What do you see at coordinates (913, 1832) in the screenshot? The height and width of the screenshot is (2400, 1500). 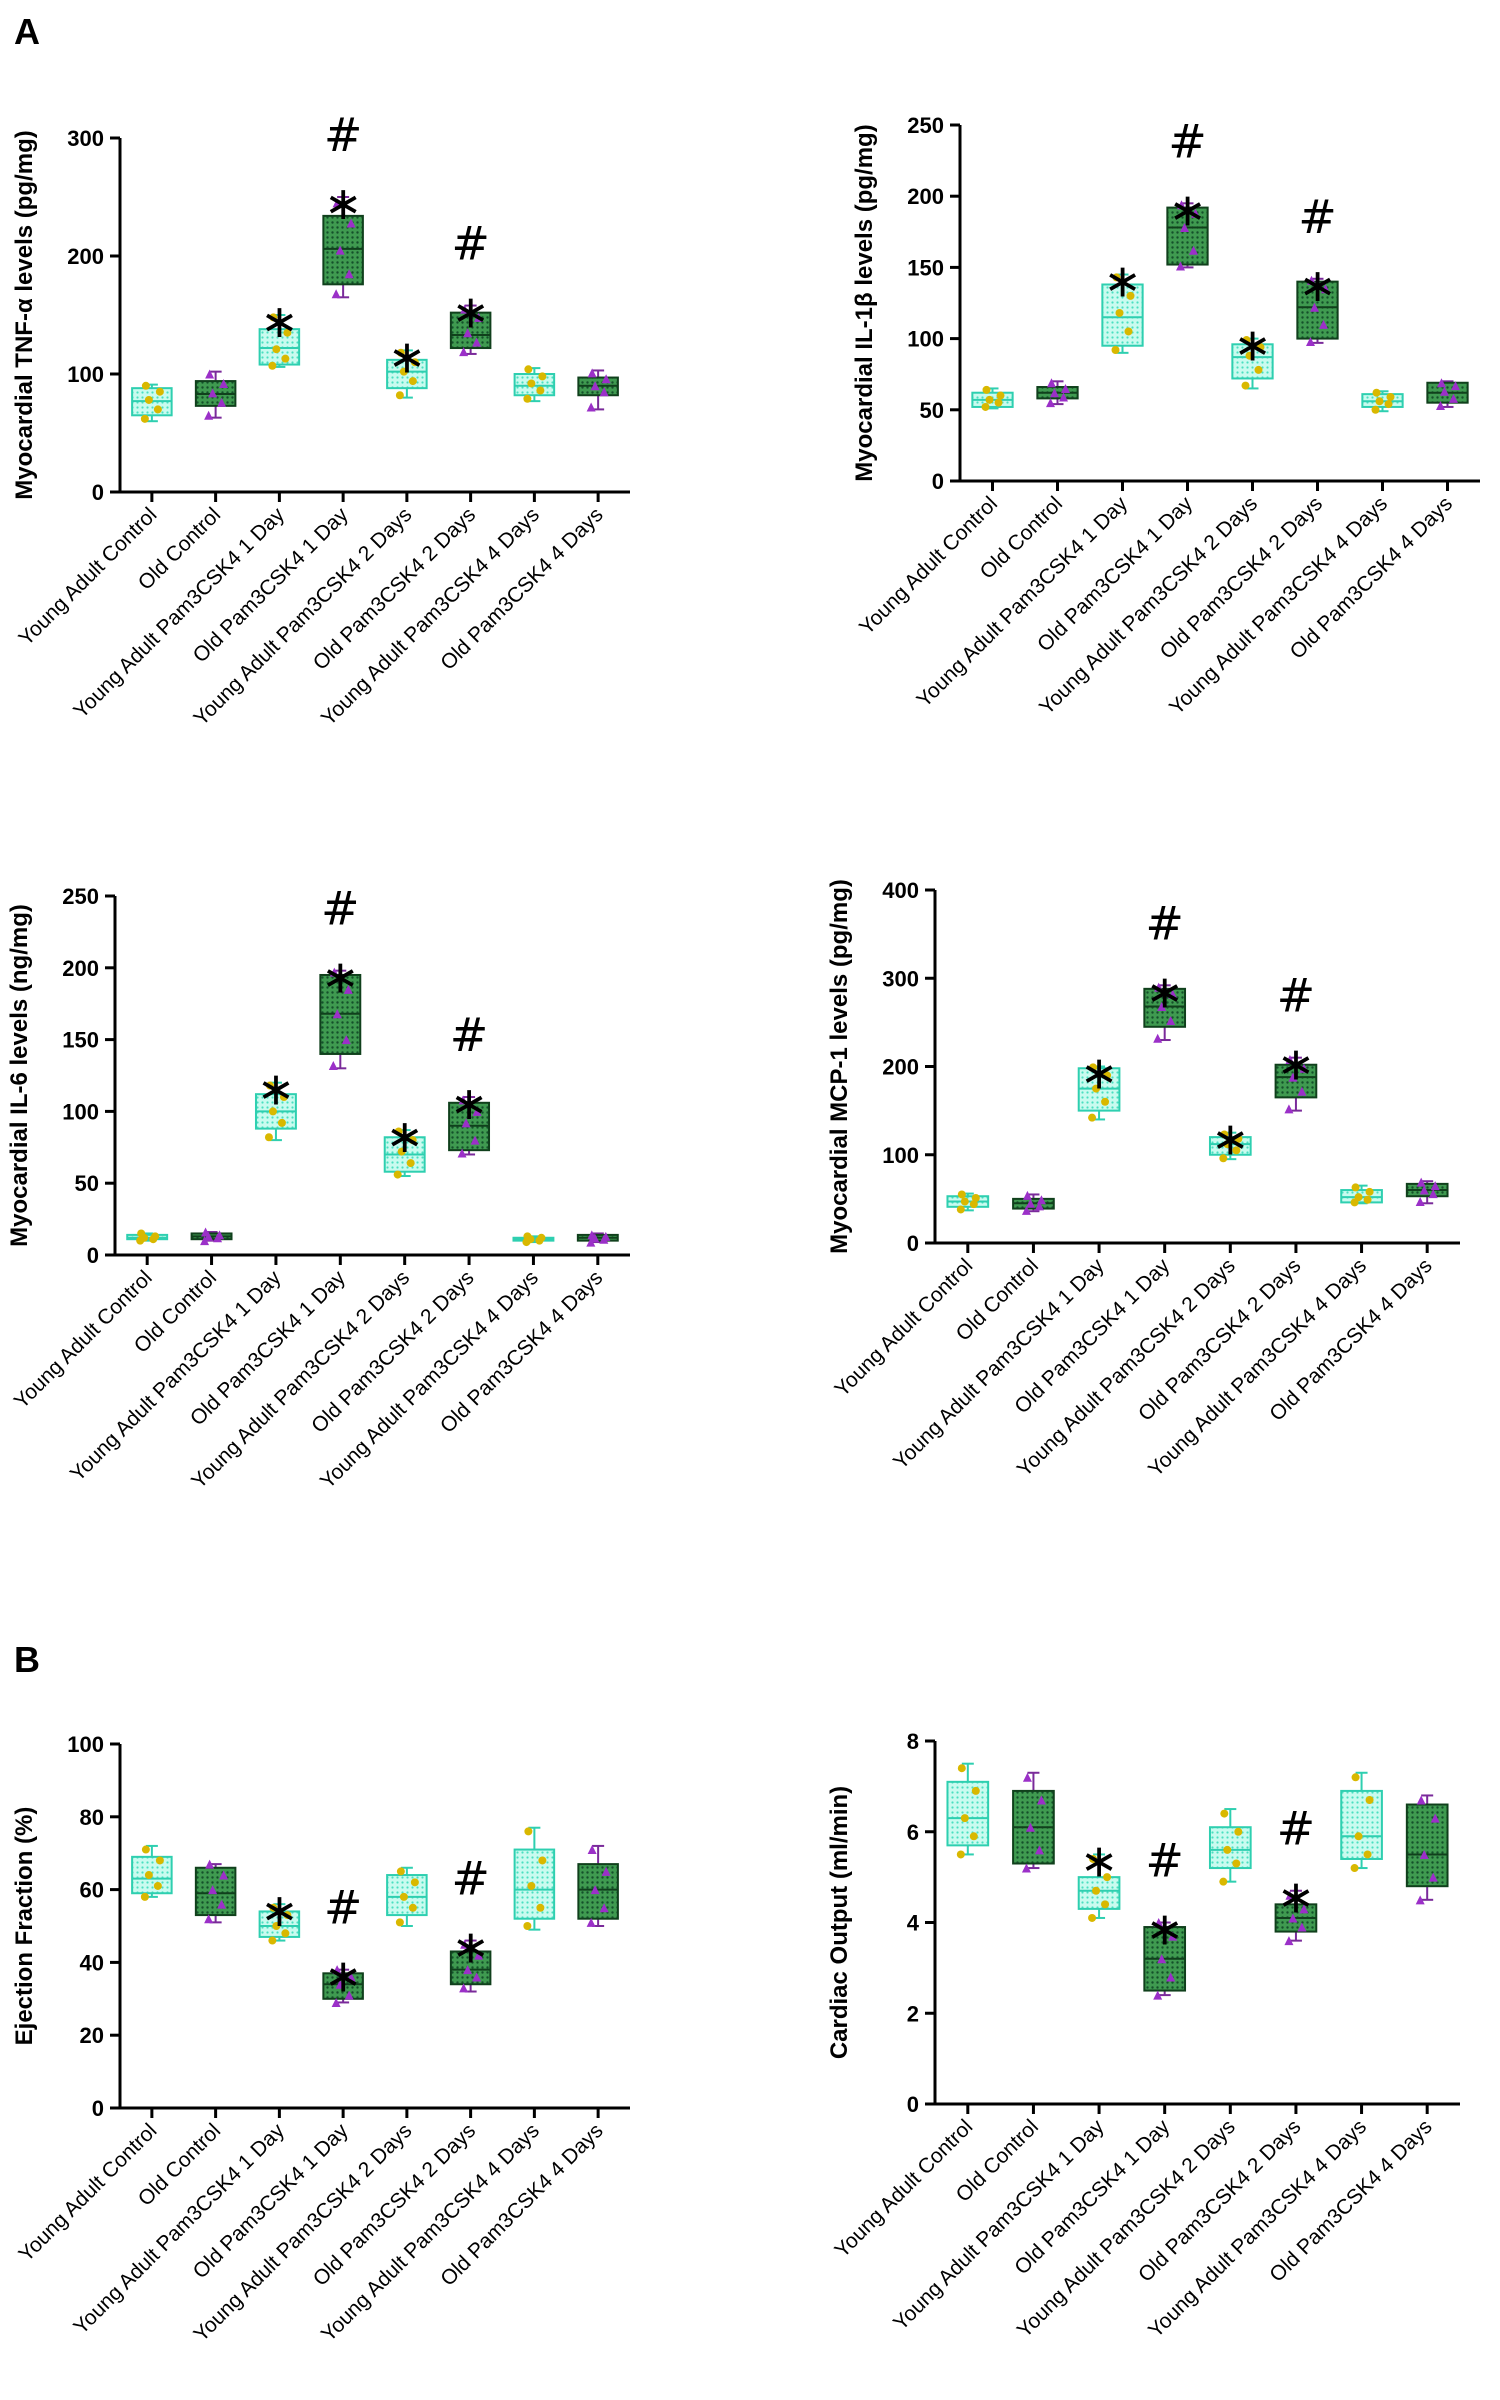 I see `y-tick-label: 6` at bounding box center [913, 1832].